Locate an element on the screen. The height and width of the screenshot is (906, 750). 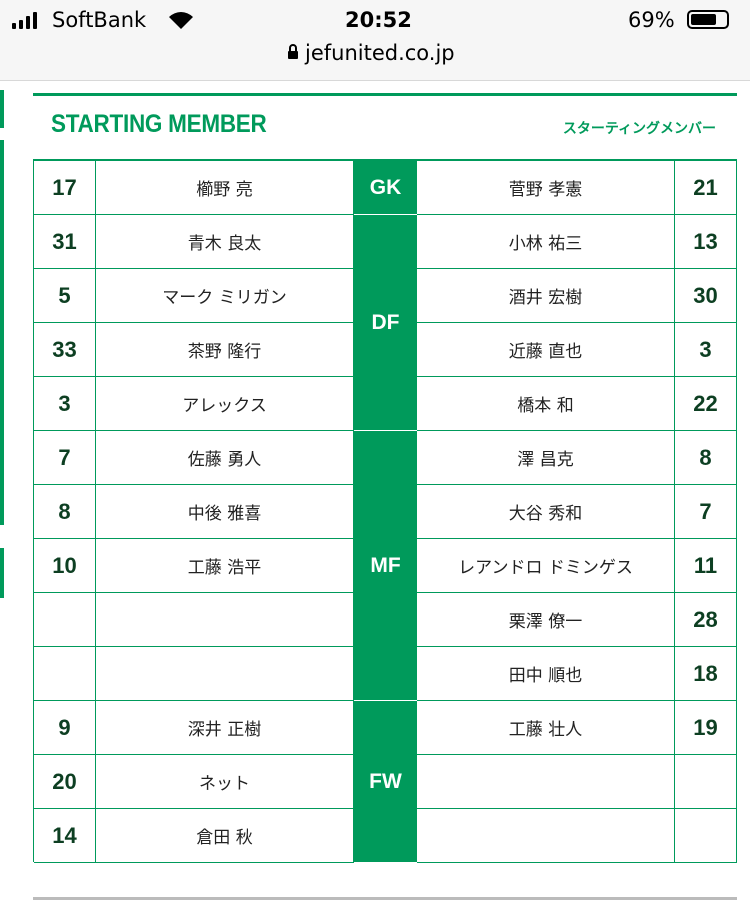
lock-icon is located at coordinates (293, 51).